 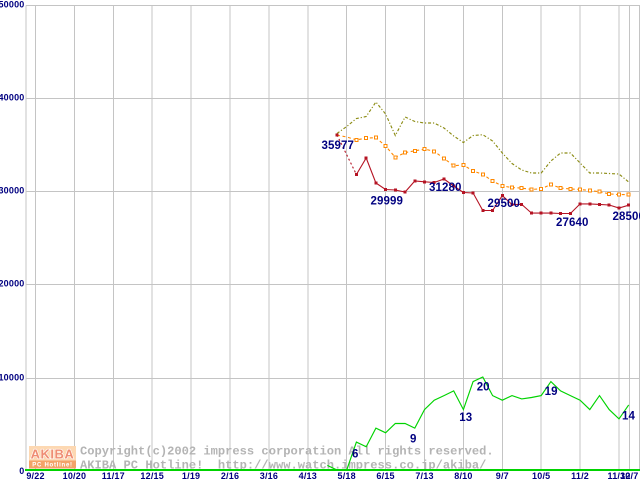 I want to click on svg-text: 9/22, so click(x=35, y=475).